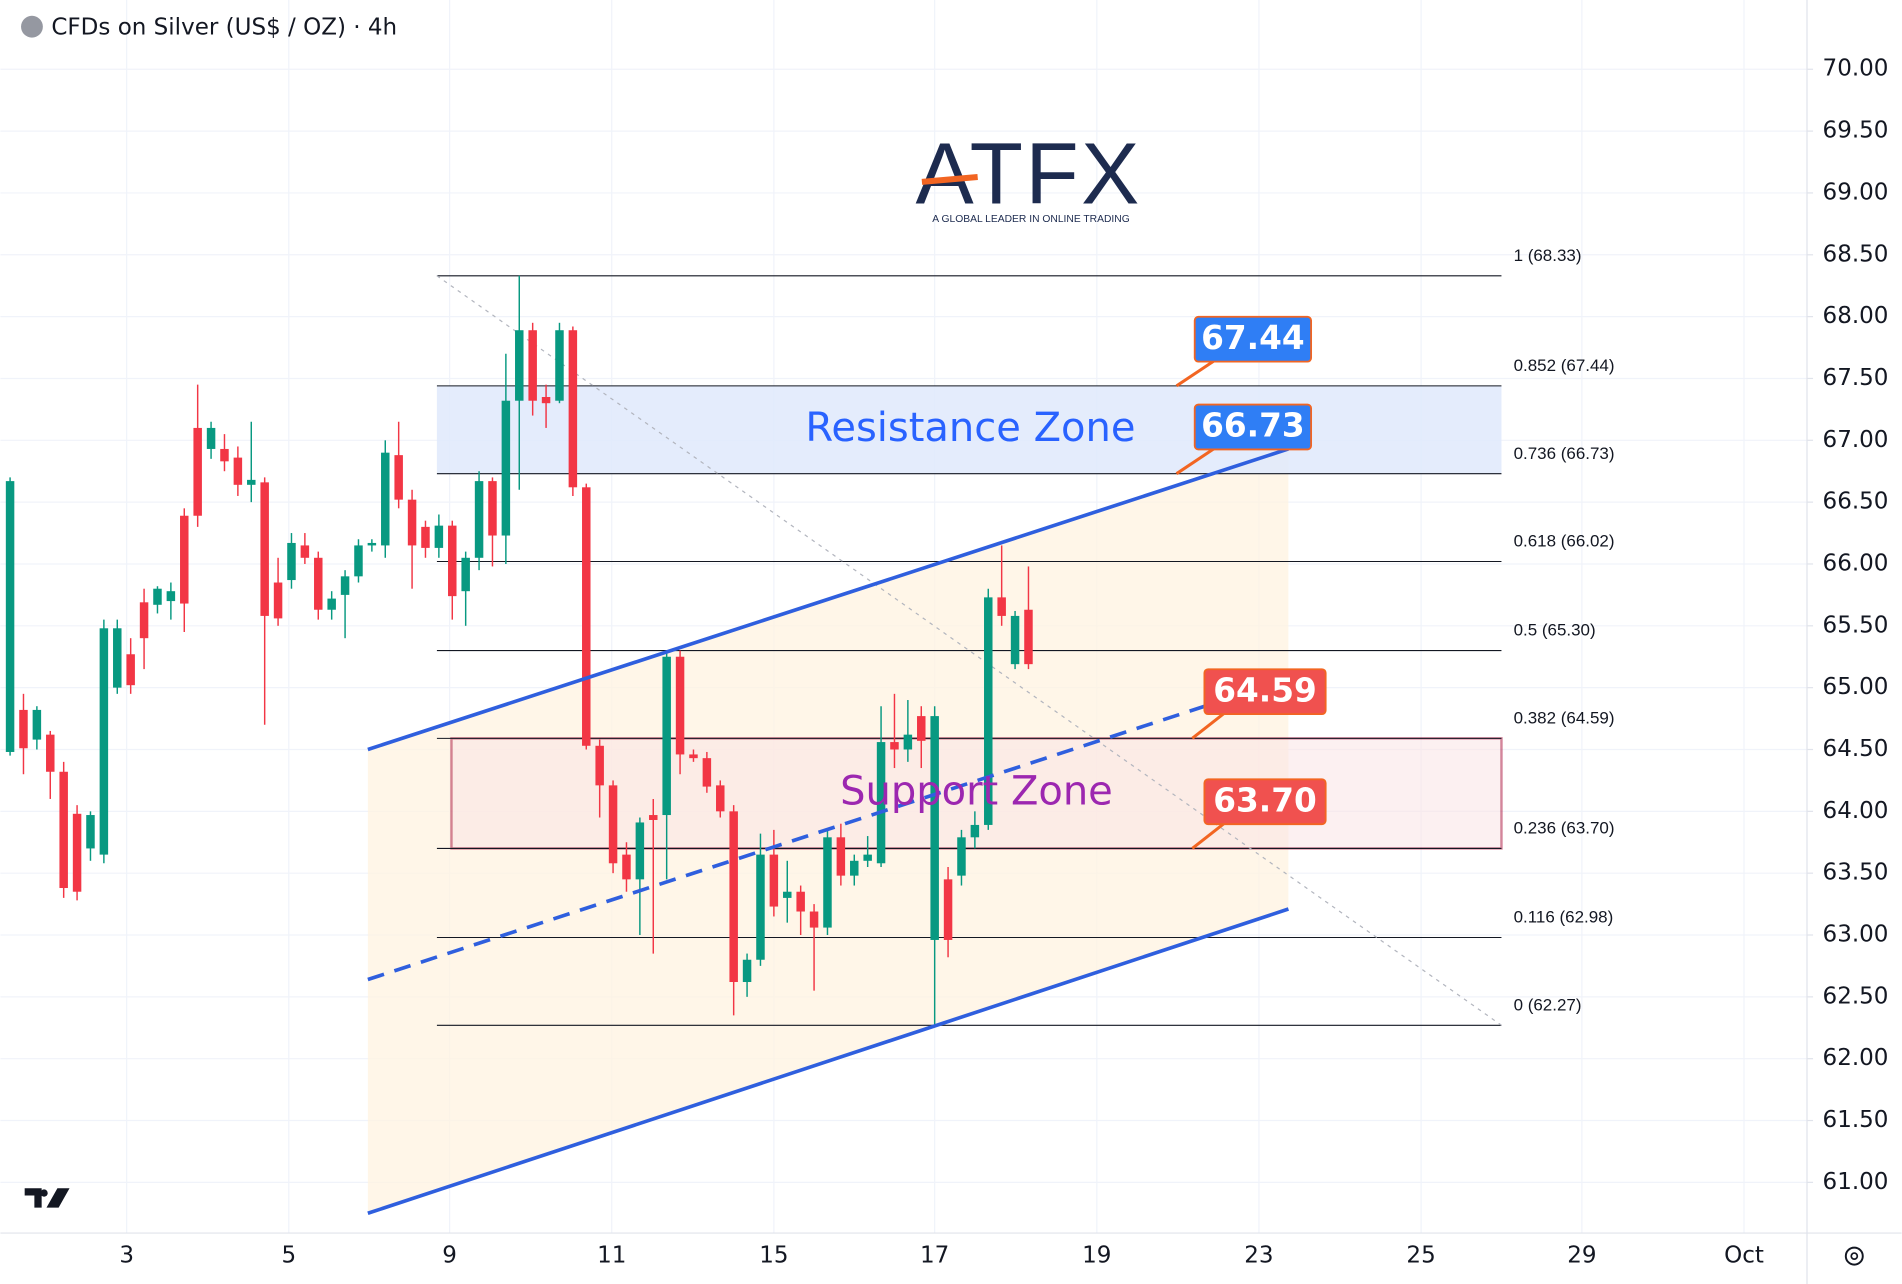 This screenshot has height=1284, width=1902. I want to click on x-tick-label: 25, so click(1420, 1256).